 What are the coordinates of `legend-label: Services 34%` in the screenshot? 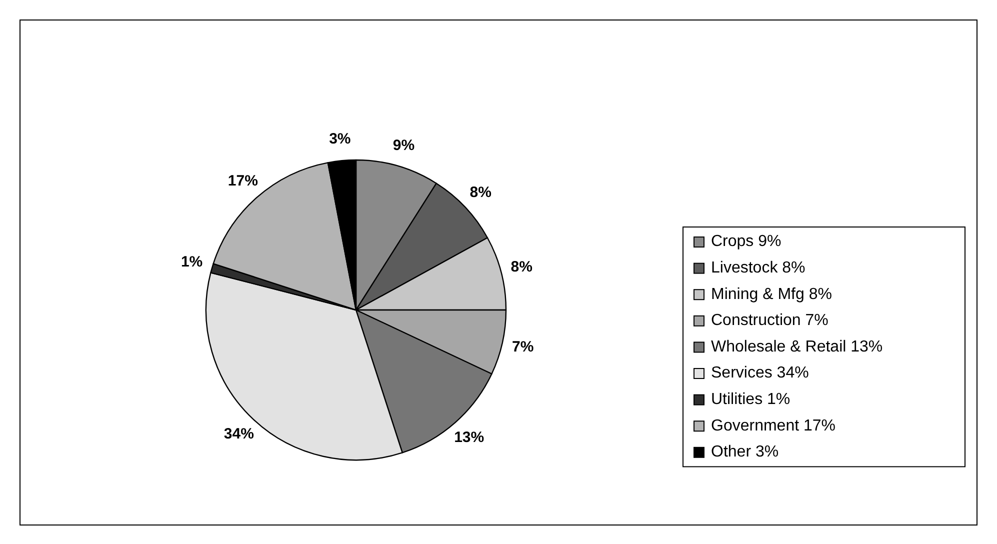 It's located at (760, 373).